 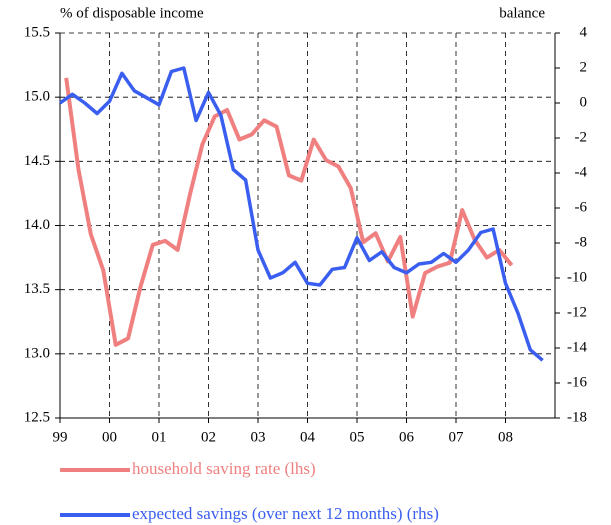 What do you see at coordinates (577, 417) in the screenshot?
I see `y2-tick-label: -18` at bounding box center [577, 417].